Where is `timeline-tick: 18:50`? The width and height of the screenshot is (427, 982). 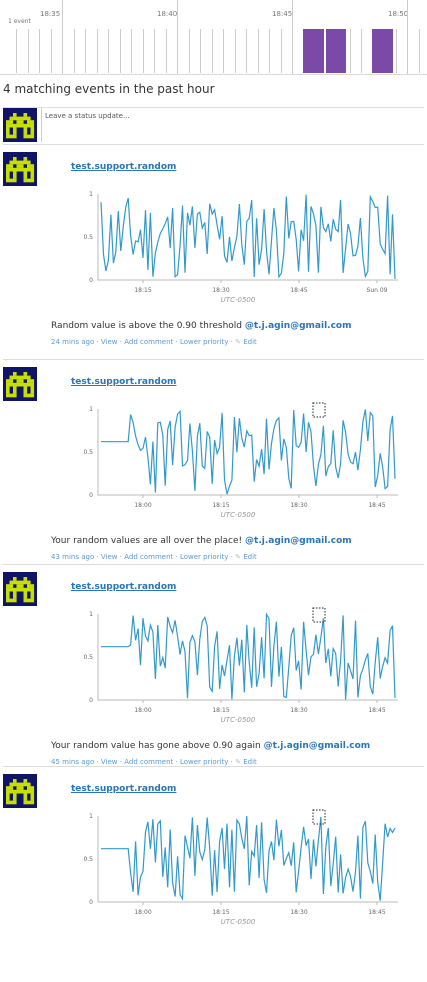
timeline-tick: 18:50 is located at coordinates (398, 14).